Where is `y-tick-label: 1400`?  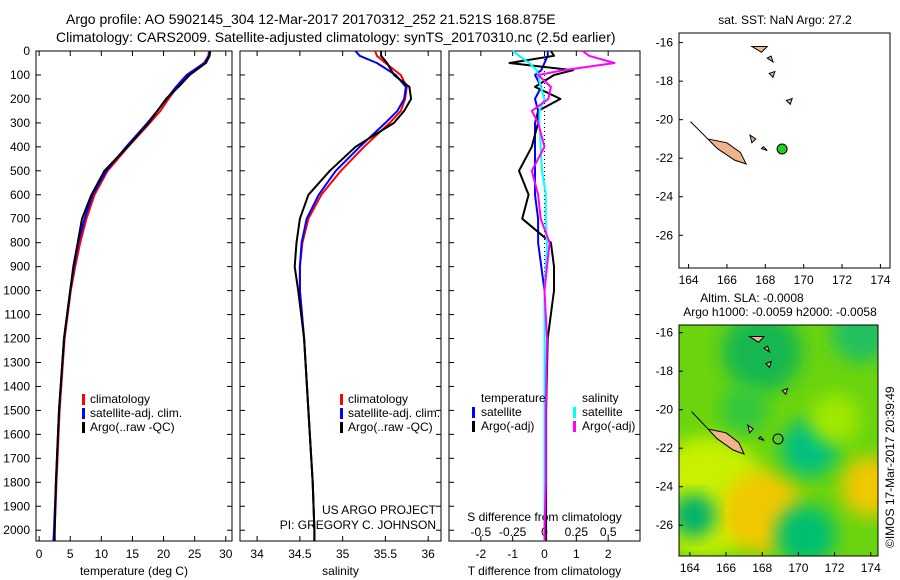
y-tick-label: 1400 is located at coordinates (16, 386).